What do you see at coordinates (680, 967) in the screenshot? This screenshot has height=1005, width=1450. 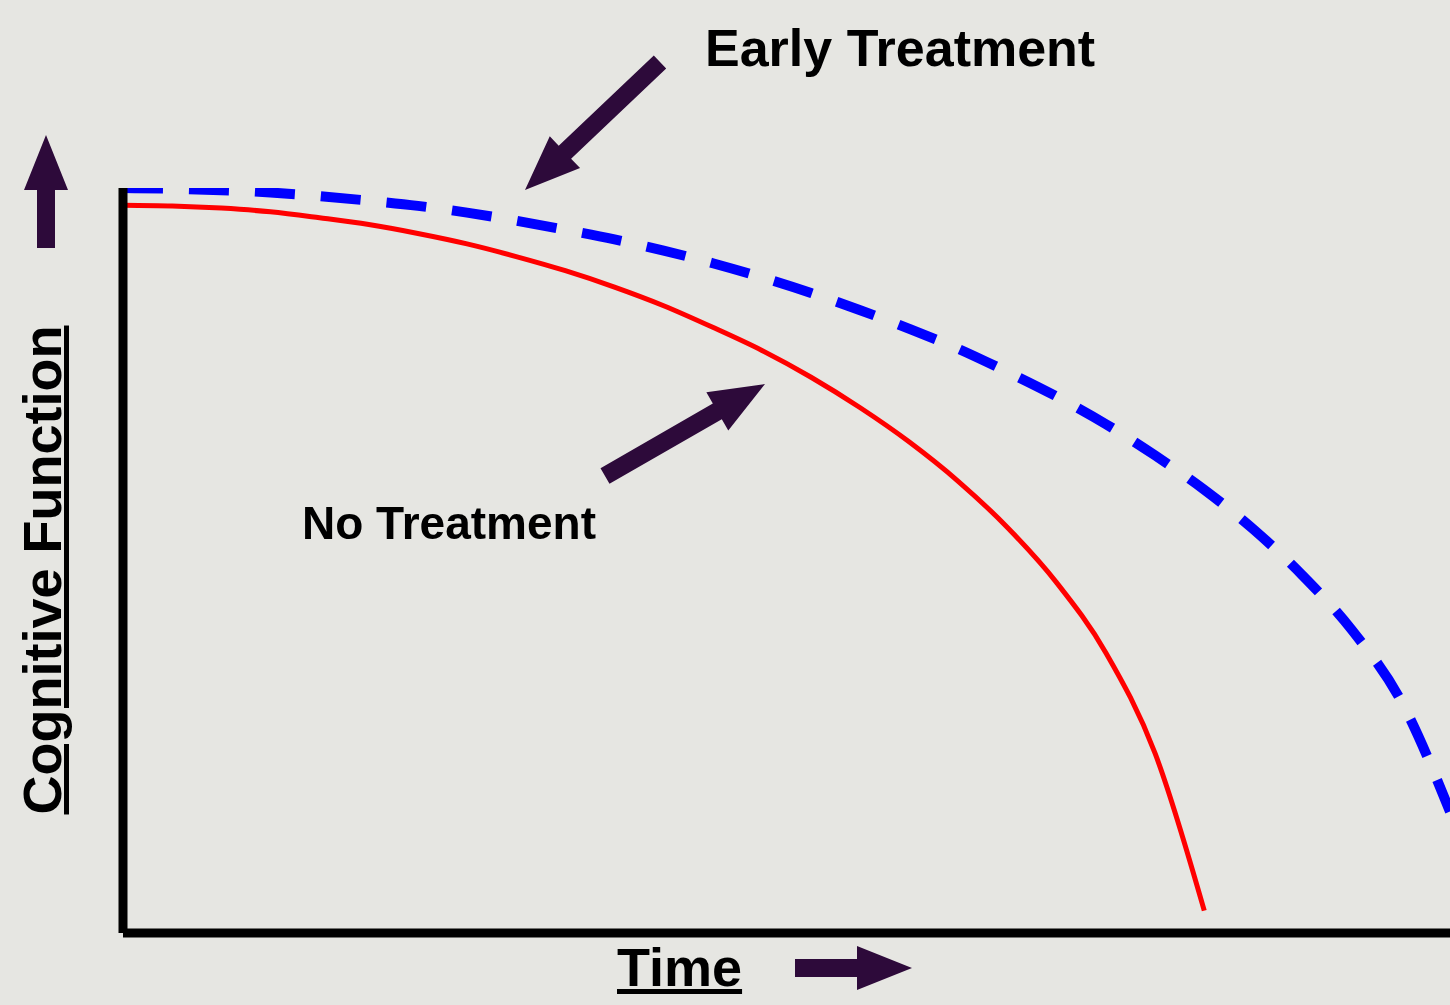 I see `x-axis-title: Time` at bounding box center [680, 967].